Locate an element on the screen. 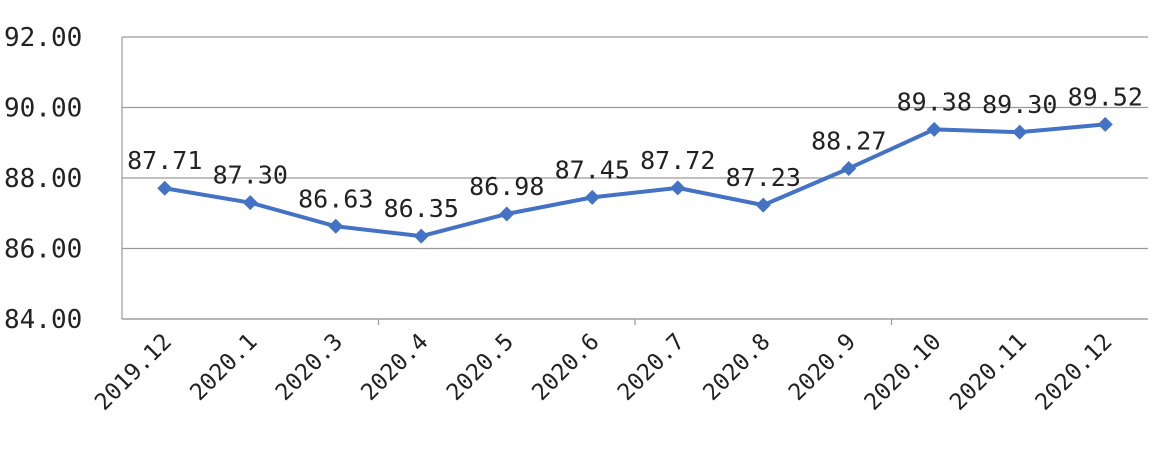 Image resolution: width=1152 pixels, height=466 pixels. data-label: 87.45 is located at coordinates (592, 169).